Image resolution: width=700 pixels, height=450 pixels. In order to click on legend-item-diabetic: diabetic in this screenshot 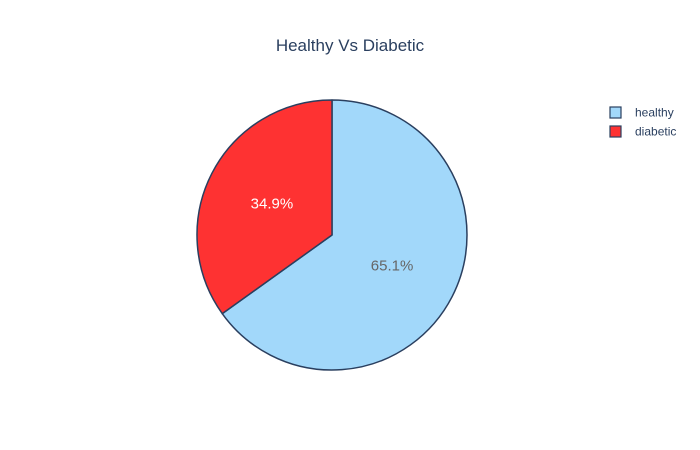, I will do `click(642, 132)`.